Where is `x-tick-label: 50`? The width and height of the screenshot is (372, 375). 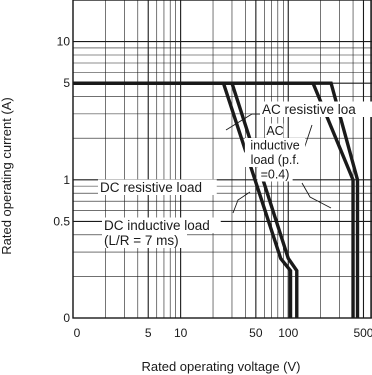
x-tick-label: 50 is located at coordinates (256, 333).